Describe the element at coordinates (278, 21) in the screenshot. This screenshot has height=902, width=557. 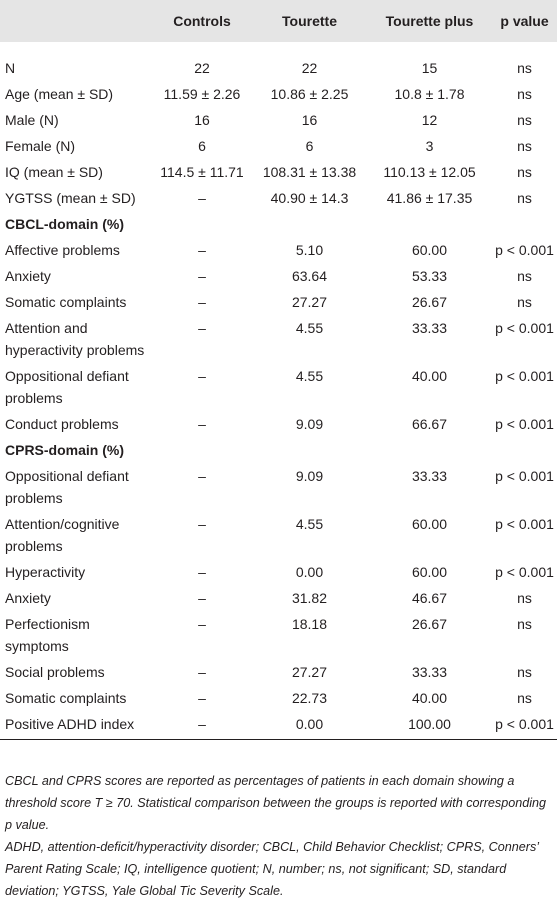
I see `table-header: Controls Tourette Tourette plus p value` at that location.